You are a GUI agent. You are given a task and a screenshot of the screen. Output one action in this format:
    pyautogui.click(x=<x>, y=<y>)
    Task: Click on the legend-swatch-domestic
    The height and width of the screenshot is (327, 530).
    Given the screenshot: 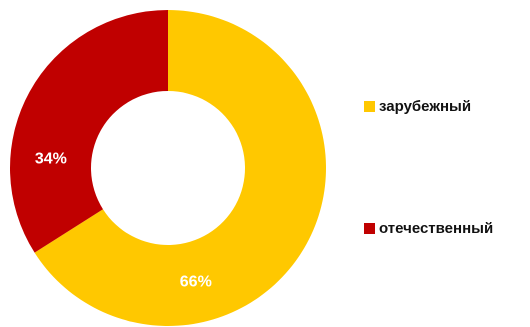 What is the action you would take?
    pyautogui.click(x=369, y=228)
    